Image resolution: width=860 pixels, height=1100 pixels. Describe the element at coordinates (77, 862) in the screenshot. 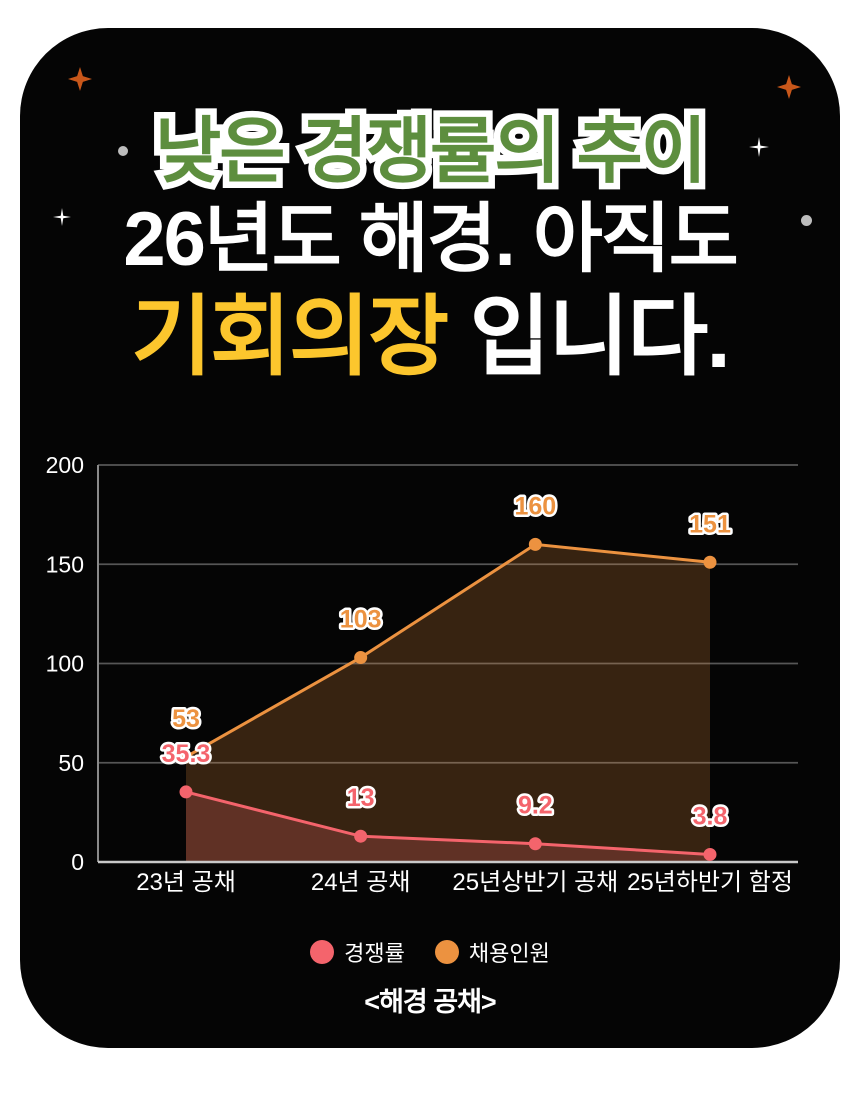

I see `y-tick-label: 0` at that location.